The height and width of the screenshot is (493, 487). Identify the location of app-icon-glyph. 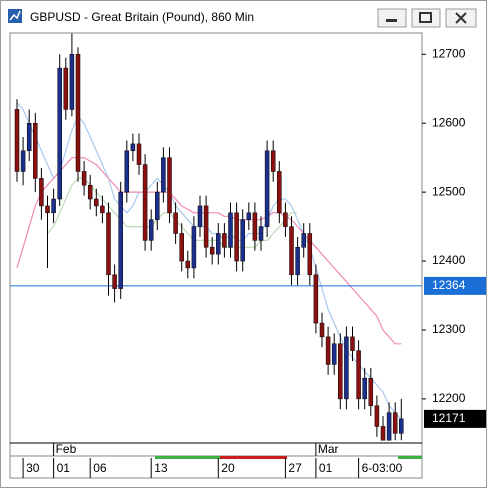
(15, 15).